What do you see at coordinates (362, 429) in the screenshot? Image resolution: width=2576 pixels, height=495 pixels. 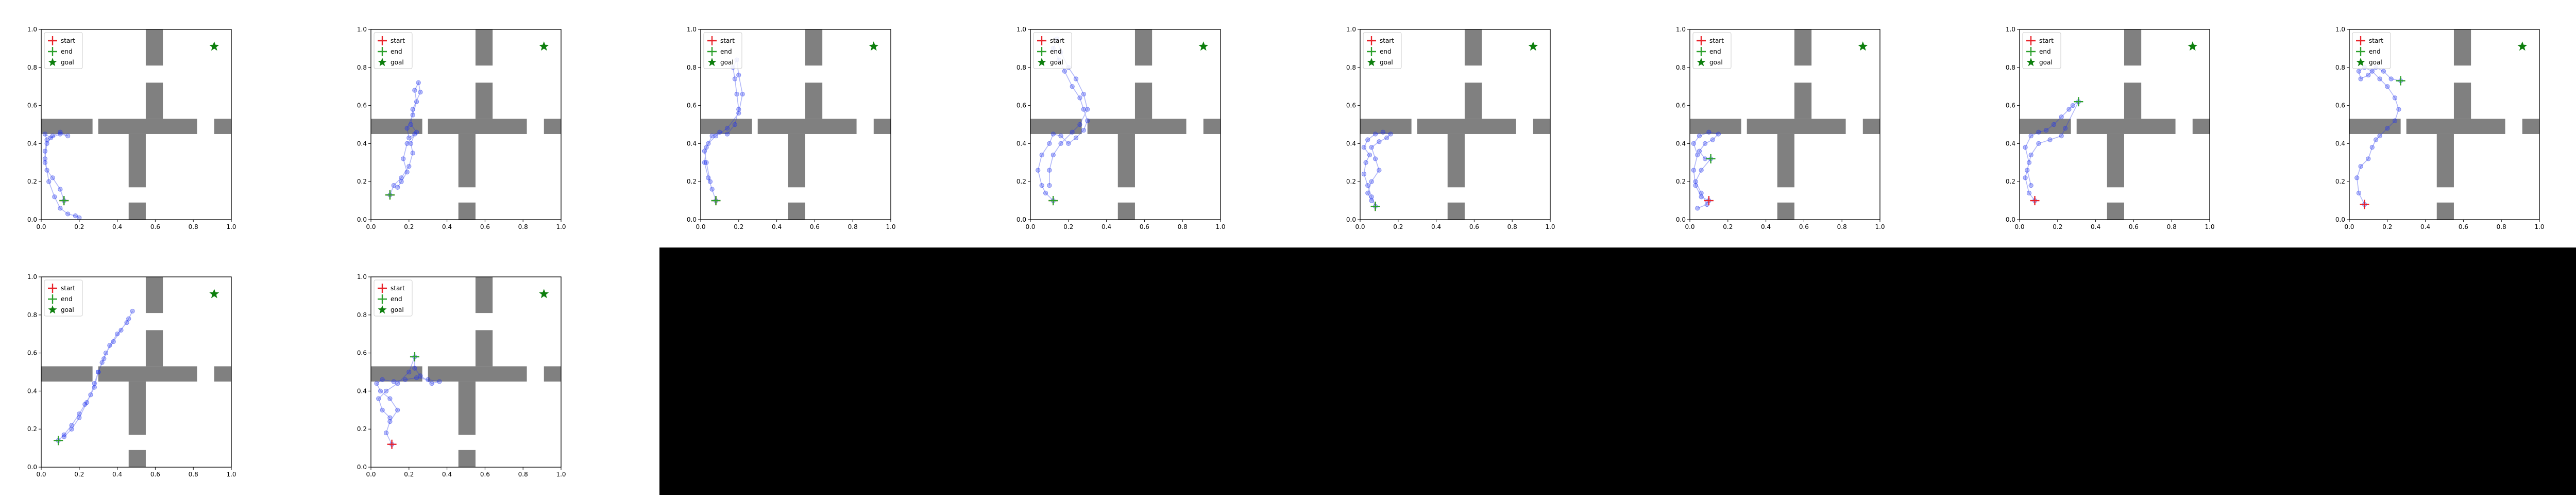 I see `y-tick-label: 0.2` at bounding box center [362, 429].